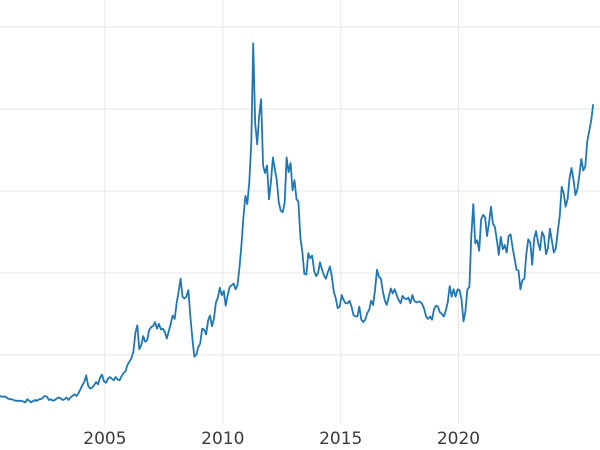 The image size is (600, 450). I want to click on x-tick-label: 2020, so click(458, 439).